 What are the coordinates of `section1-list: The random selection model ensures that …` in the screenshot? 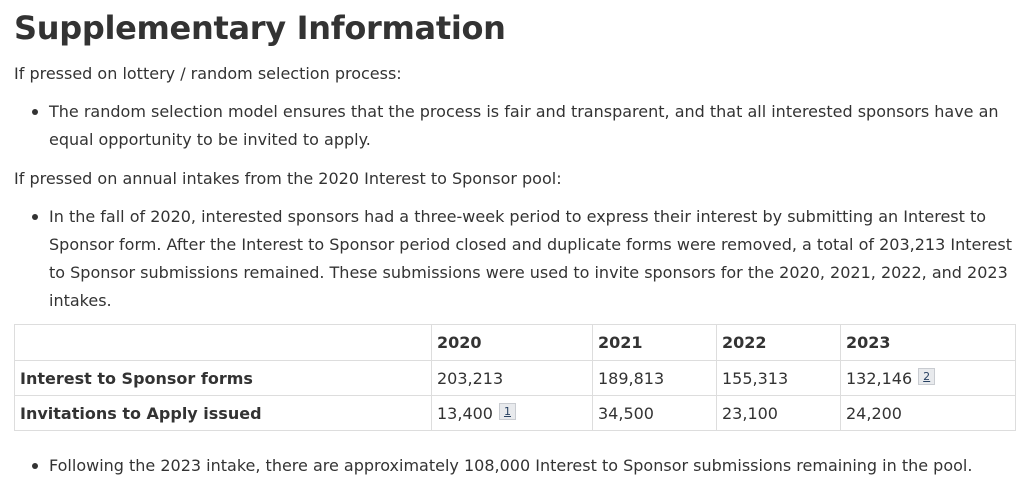 It's located at (522, 126).